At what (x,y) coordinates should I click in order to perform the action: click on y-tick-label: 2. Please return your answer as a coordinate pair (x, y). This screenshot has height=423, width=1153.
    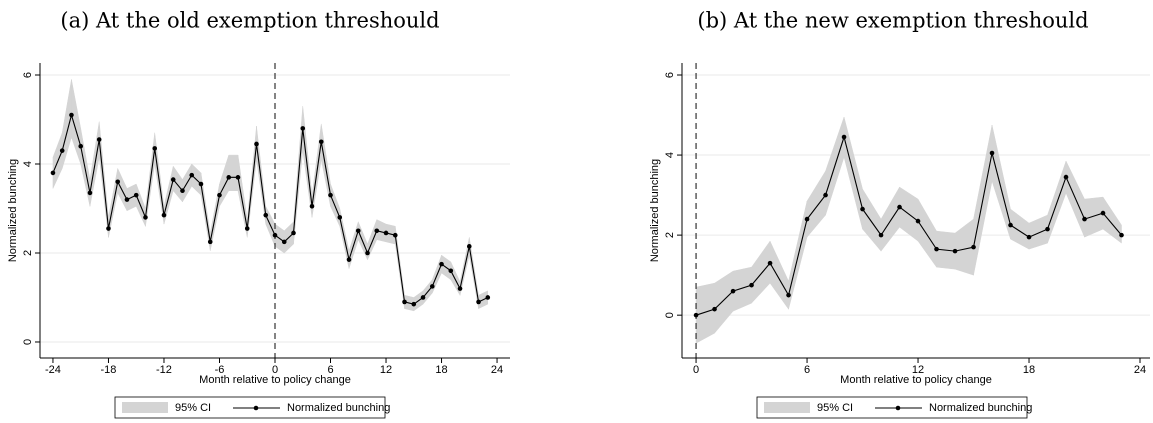
    Looking at the image, I should click on (670, 235).